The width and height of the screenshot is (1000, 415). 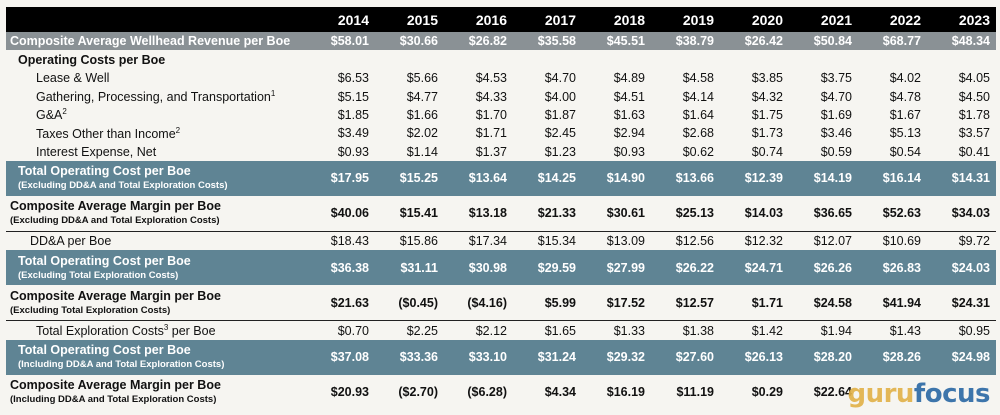 I want to click on margin3-2015: ($2.70), so click(x=418, y=392).